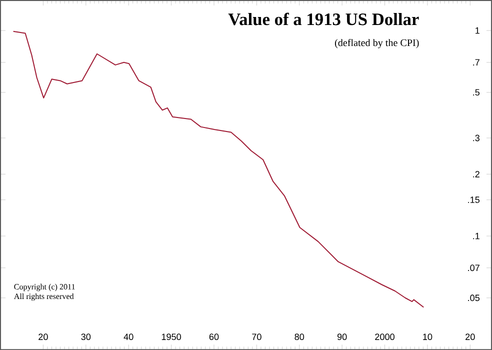  Describe the element at coordinates (172, 337) in the screenshot. I see `x-tick-label: 1950` at that location.